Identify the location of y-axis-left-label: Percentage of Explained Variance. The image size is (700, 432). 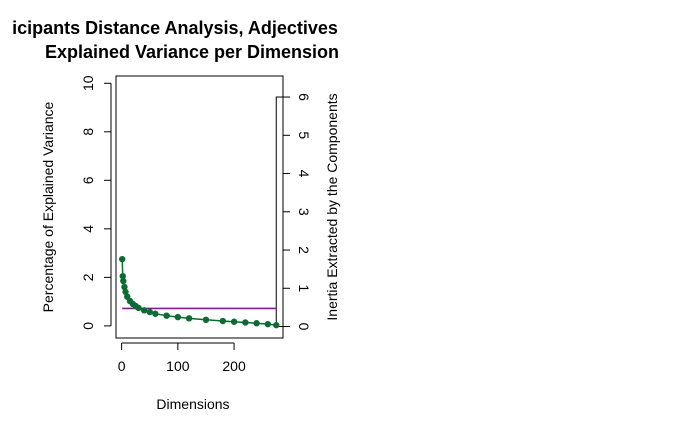
(48, 206).